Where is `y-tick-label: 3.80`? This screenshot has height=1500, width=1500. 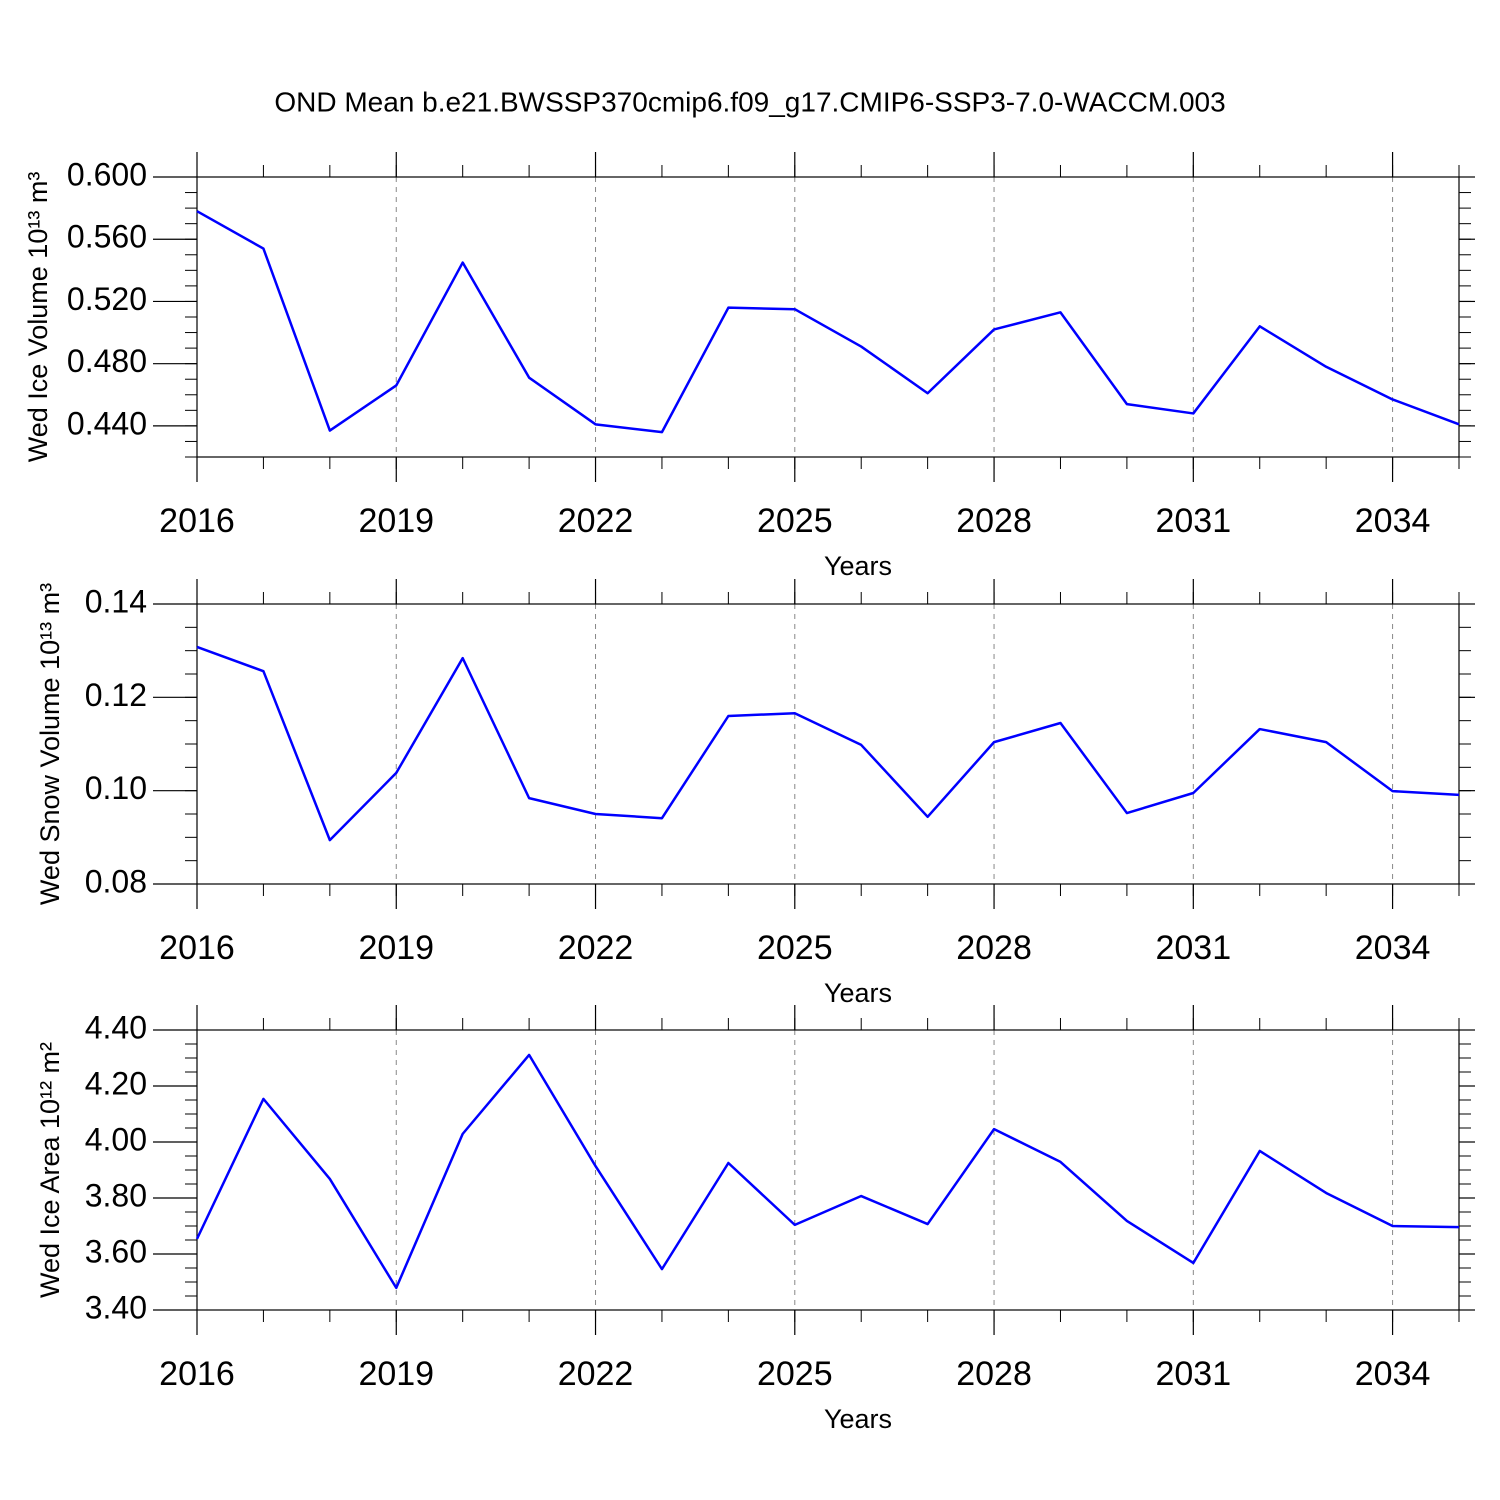 y-tick-label: 3.80 is located at coordinates (116, 1195).